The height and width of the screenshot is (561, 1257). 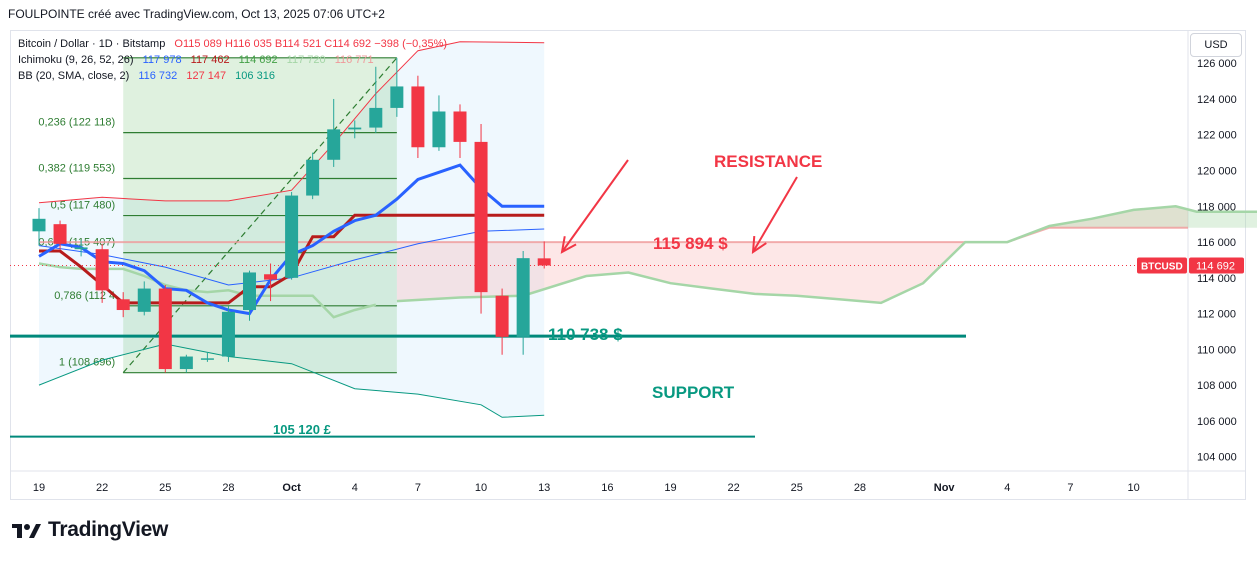 I want to click on support-label: SUPPORT, so click(x=693, y=392).